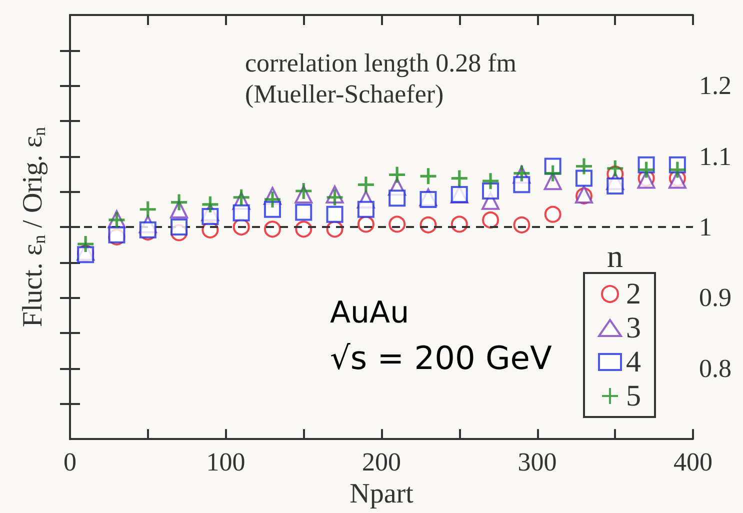 This screenshot has height=513, width=743. What do you see at coordinates (441, 358) in the screenshot?
I see `annotation: √s = 200 GeV` at bounding box center [441, 358].